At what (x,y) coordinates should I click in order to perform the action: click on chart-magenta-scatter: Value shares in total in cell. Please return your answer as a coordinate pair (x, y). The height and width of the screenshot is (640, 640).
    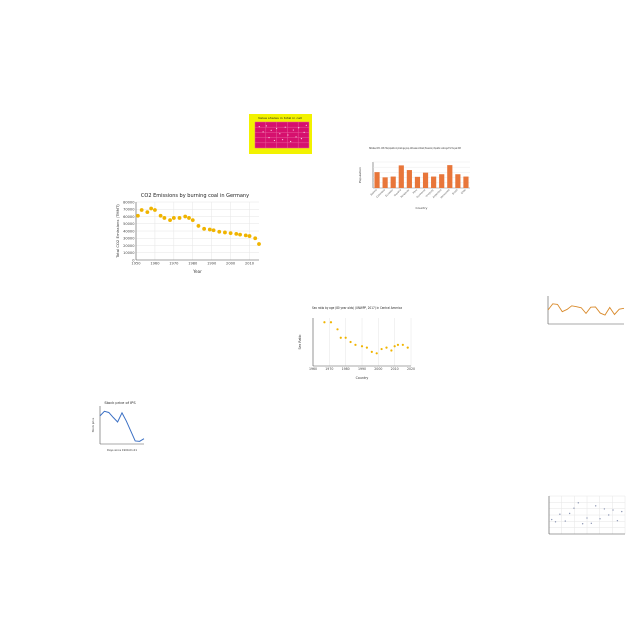
    Looking at the image, I should click on (280, 134).